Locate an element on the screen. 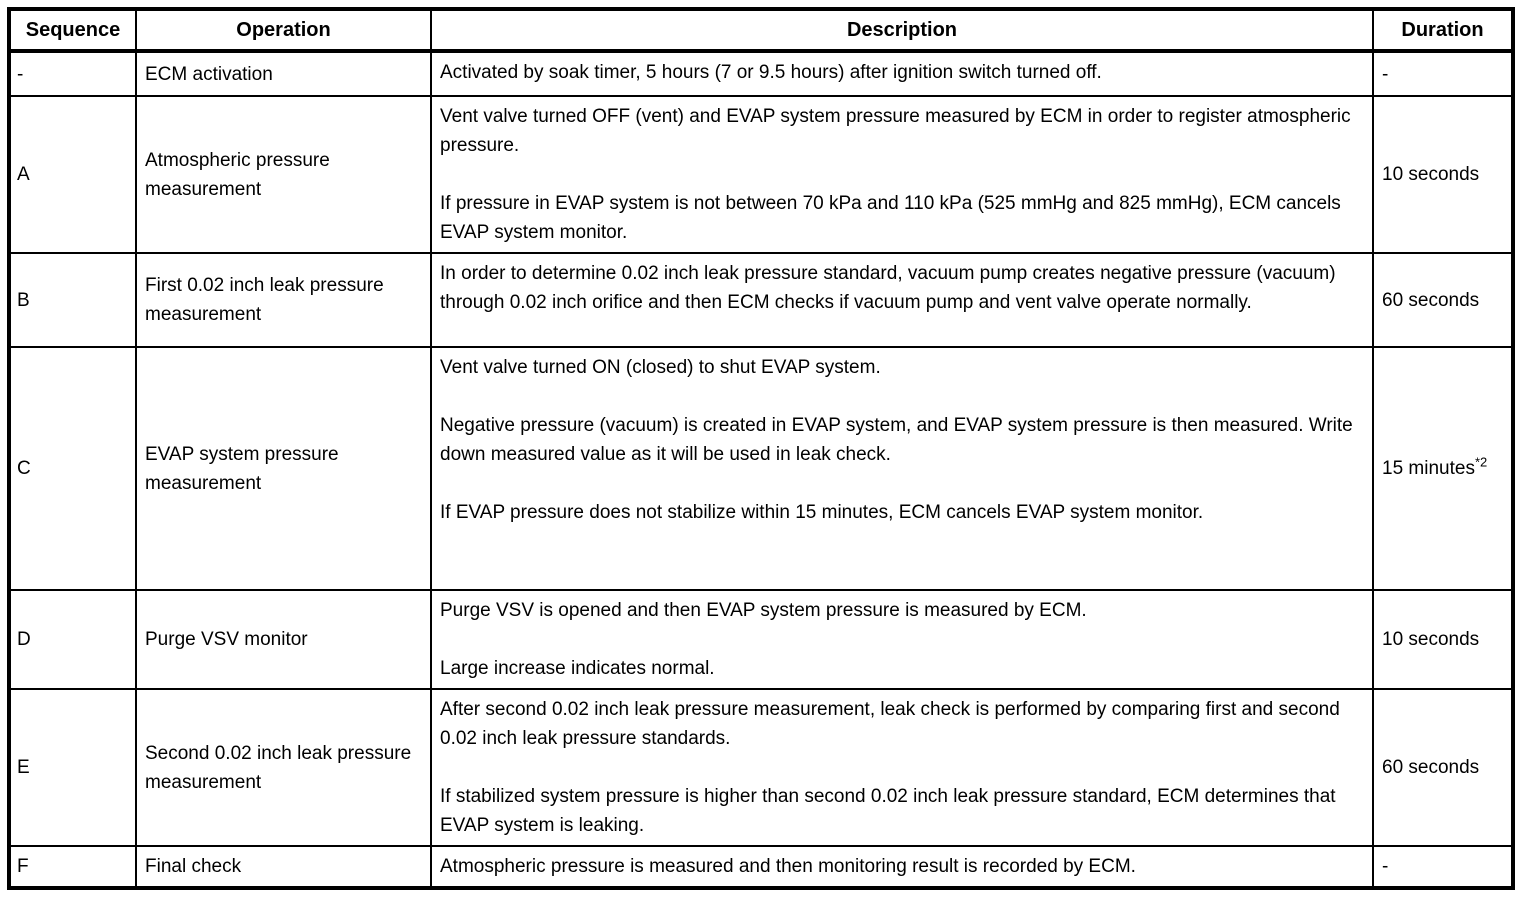  sequence-cell: C is located at coordinates (72, 468).